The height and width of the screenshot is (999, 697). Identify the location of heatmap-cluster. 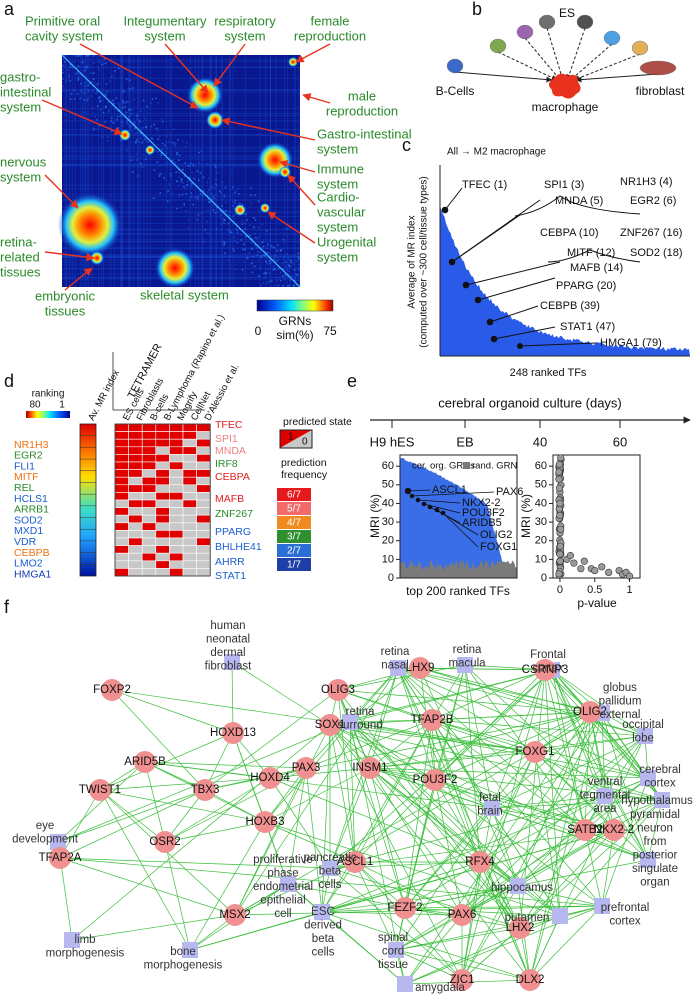
(150, 150).